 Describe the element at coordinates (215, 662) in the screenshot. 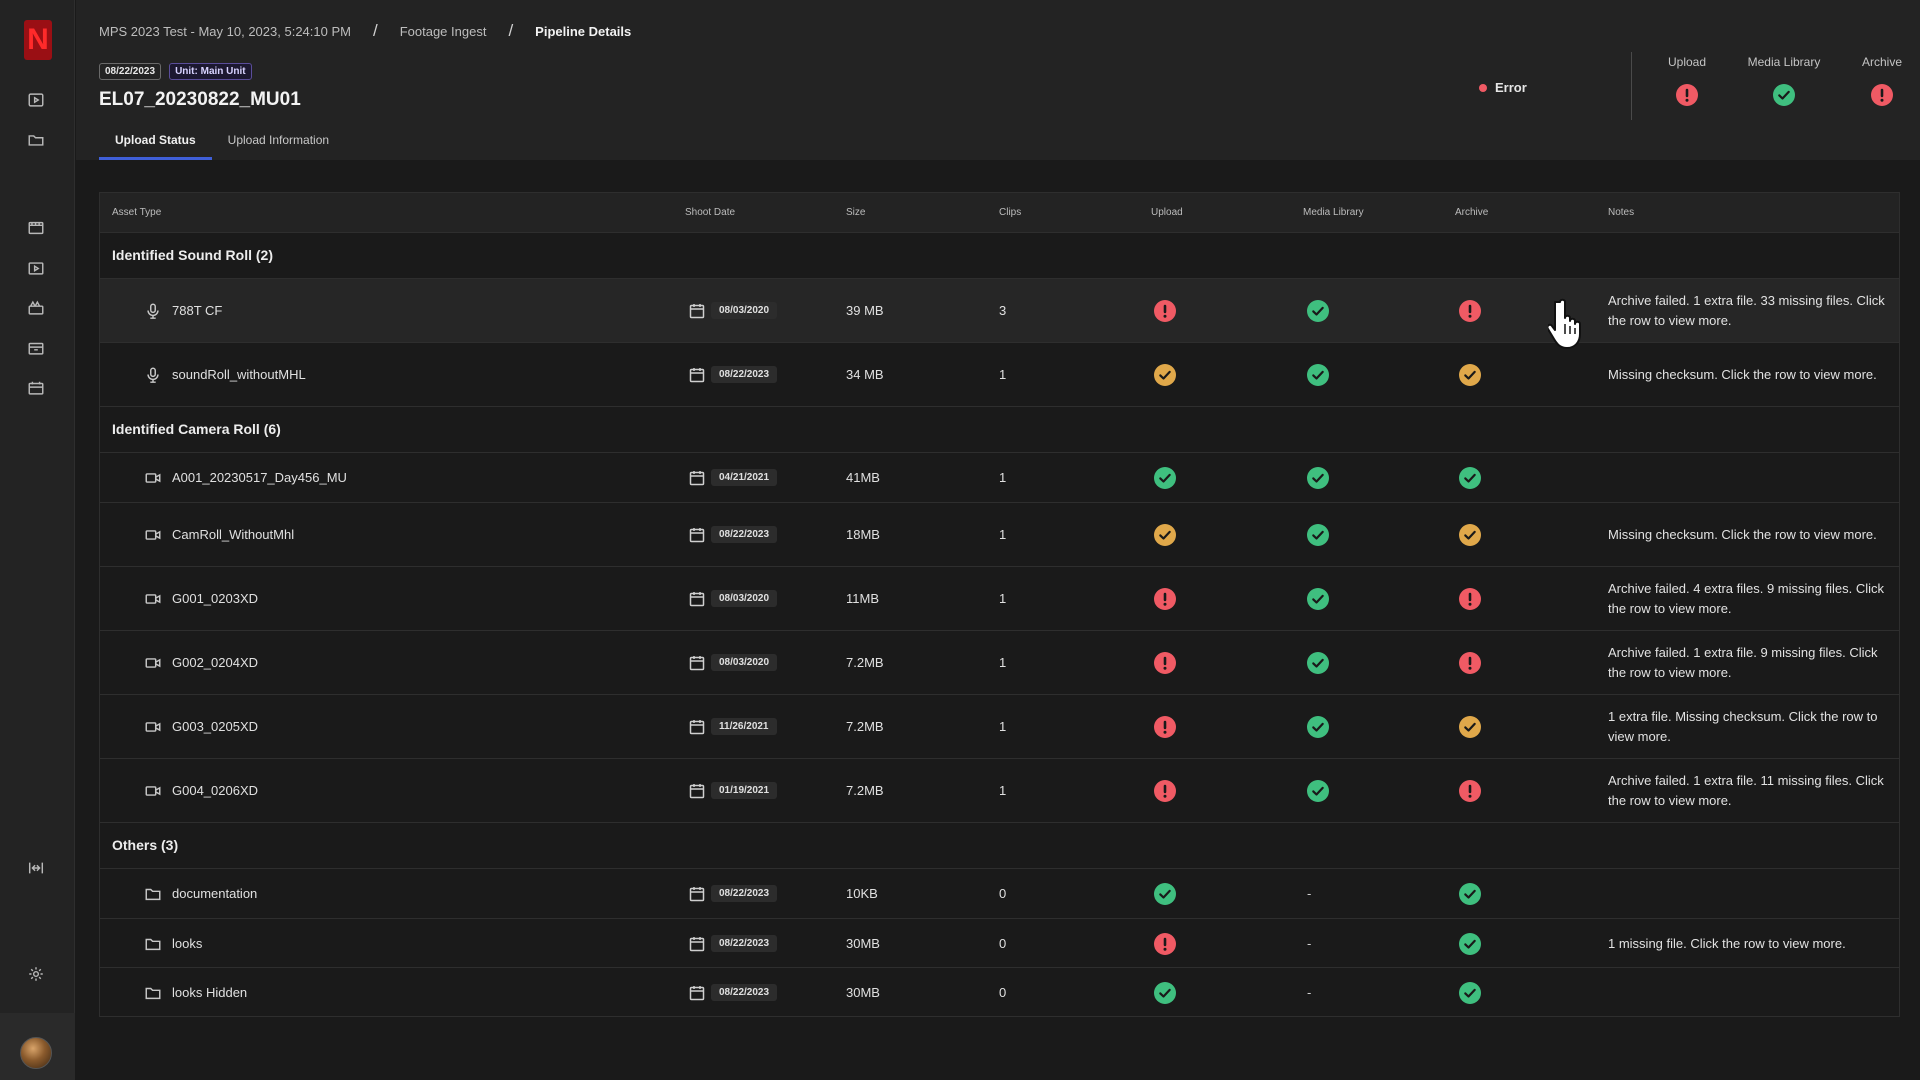

I see `asset-name: G002_0204XD` at that location.